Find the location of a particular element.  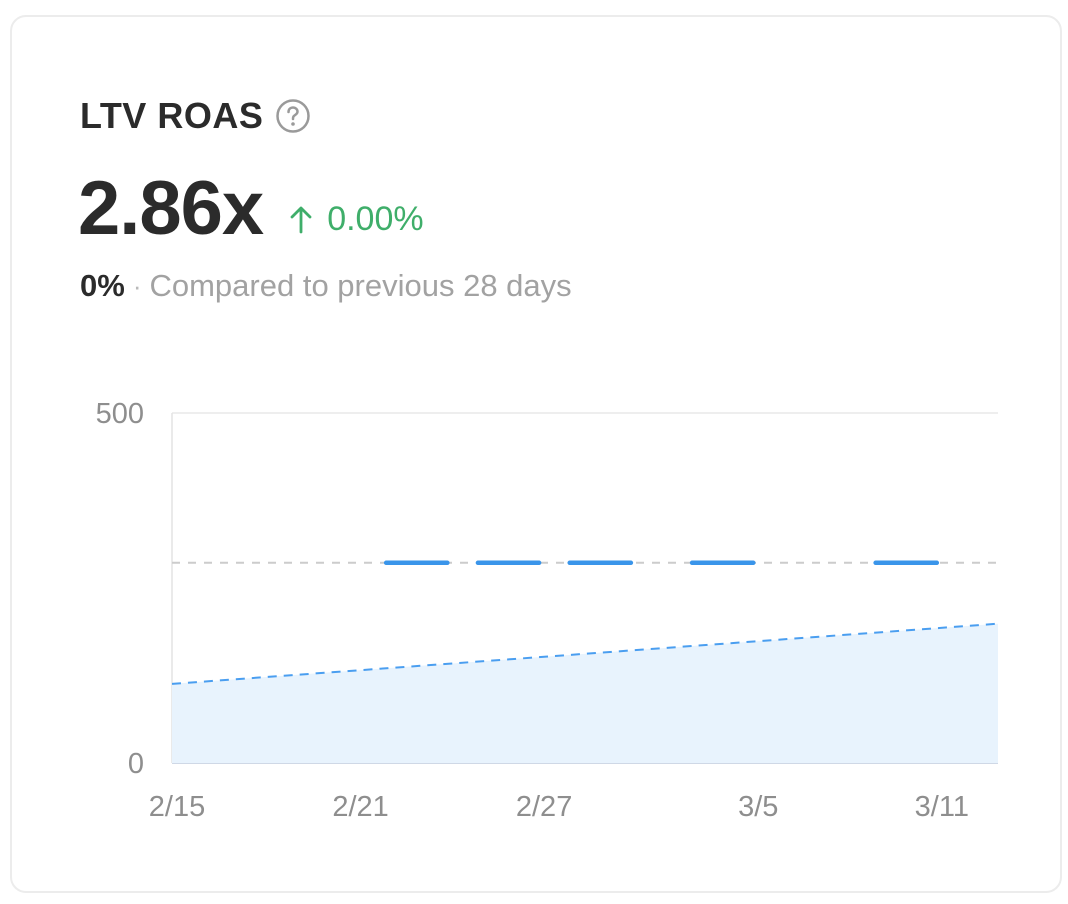

series-line is located at coordinates (585, 653).